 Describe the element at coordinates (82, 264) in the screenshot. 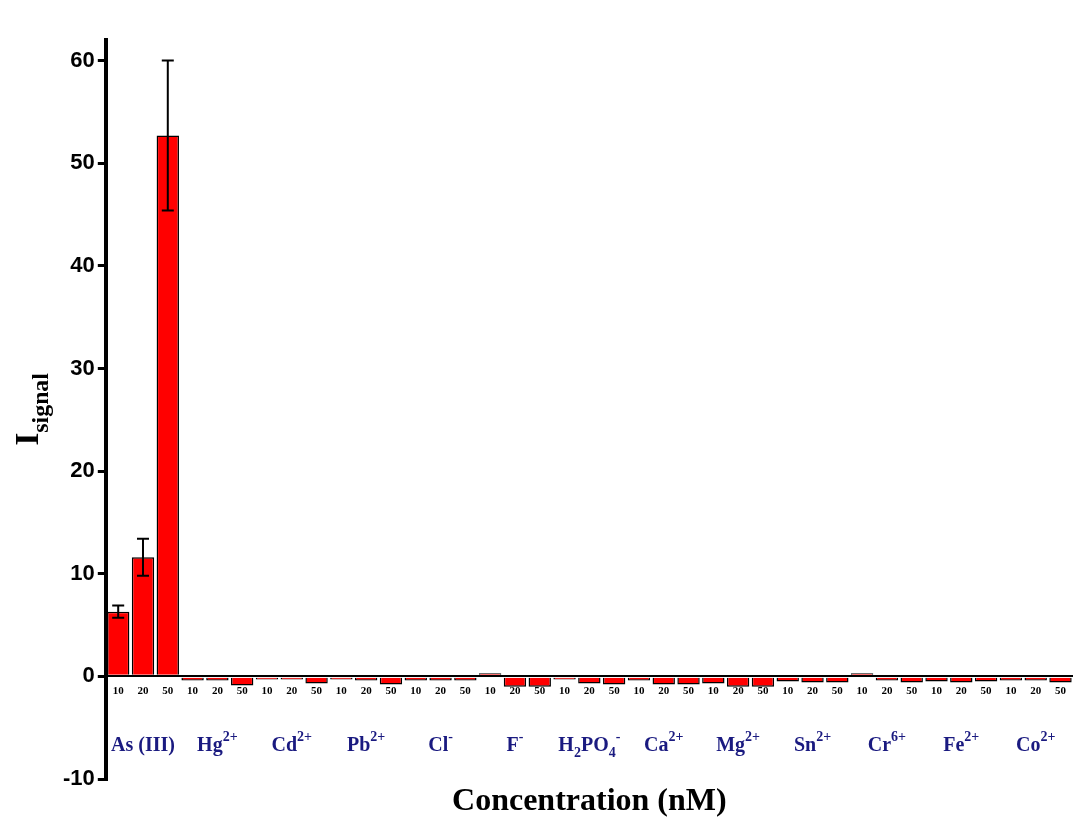

I see `y-tick-label: 40` at that location.